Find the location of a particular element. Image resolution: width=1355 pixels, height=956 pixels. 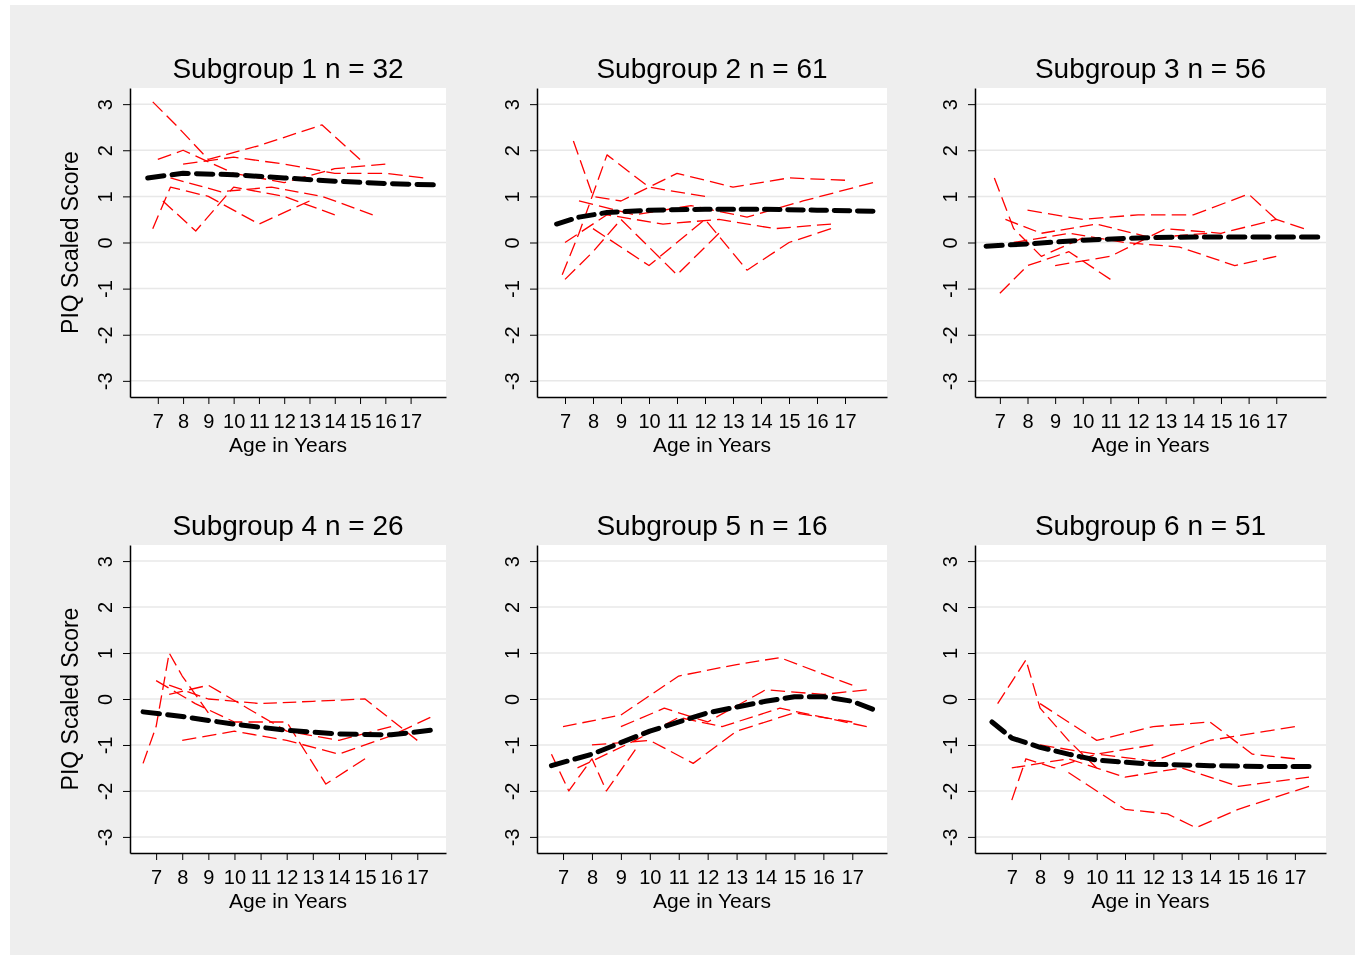

chart-title: Subgroup 4 n = 26 is located at coordinates (288, 525).